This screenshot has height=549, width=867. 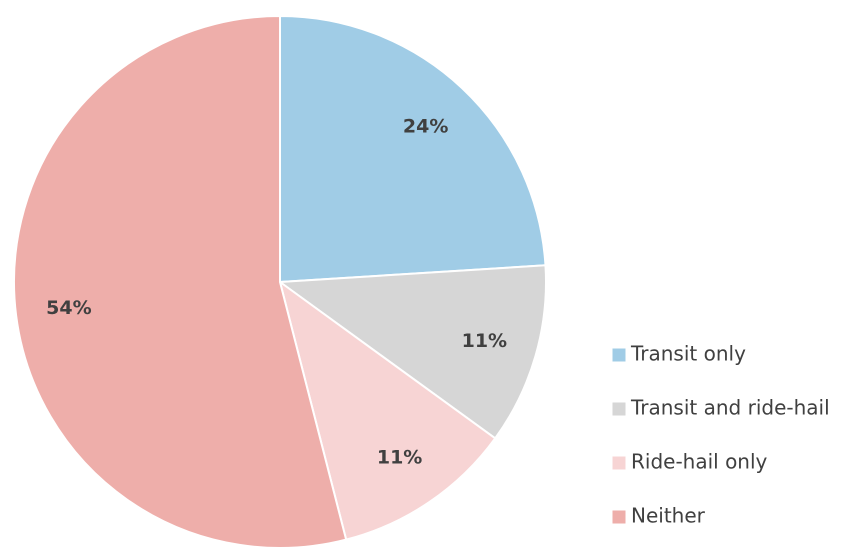 What do you see at coordinates (688, 354) in the screenshot?
I see `legend-label: Transit only` at bounding box center [688, 354].